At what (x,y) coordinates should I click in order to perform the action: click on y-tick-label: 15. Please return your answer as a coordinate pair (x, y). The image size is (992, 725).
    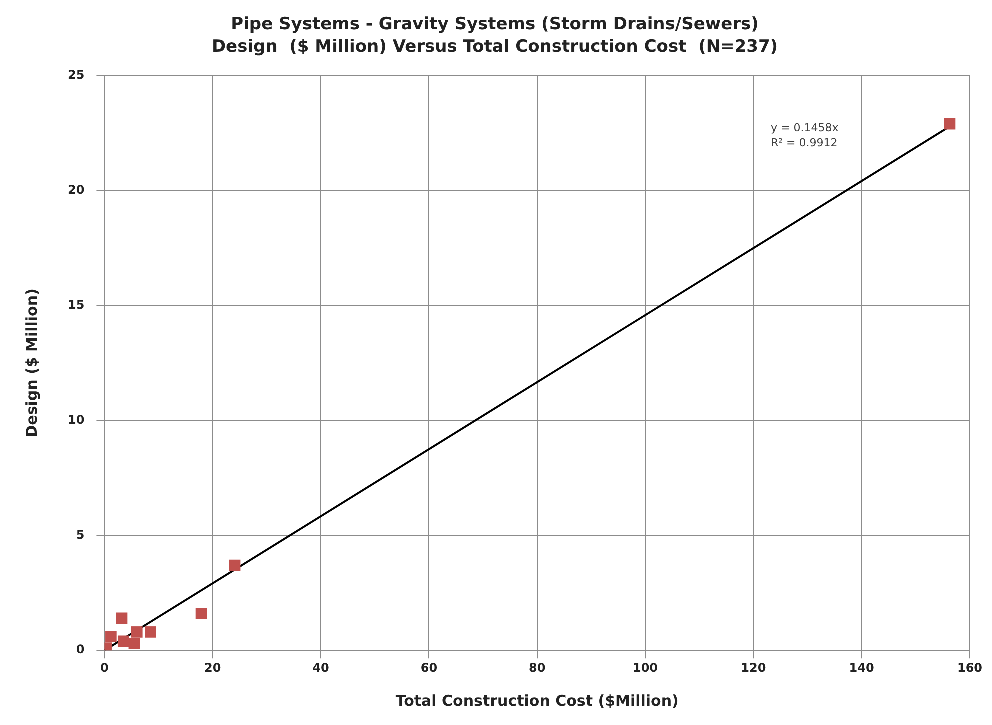
    Looking at the image, I should click on (76, 305).